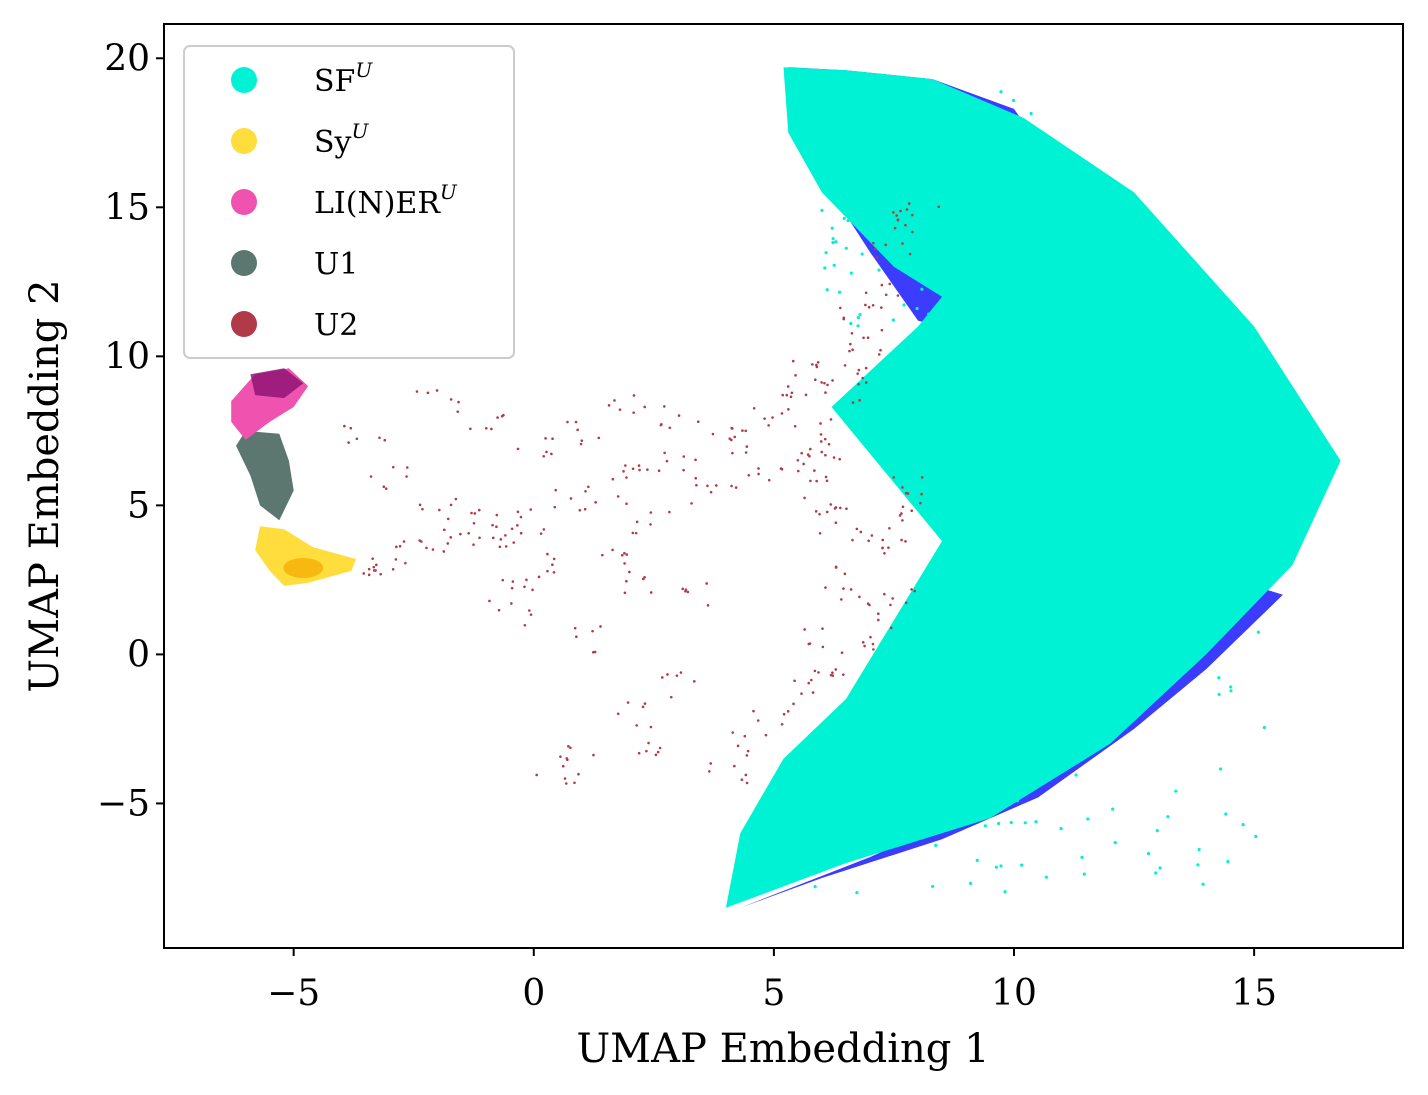 The image size is (1428, 1095). Describe the element at coordinates (349, 202) in the screenshot. I see `legend-box` at that location.